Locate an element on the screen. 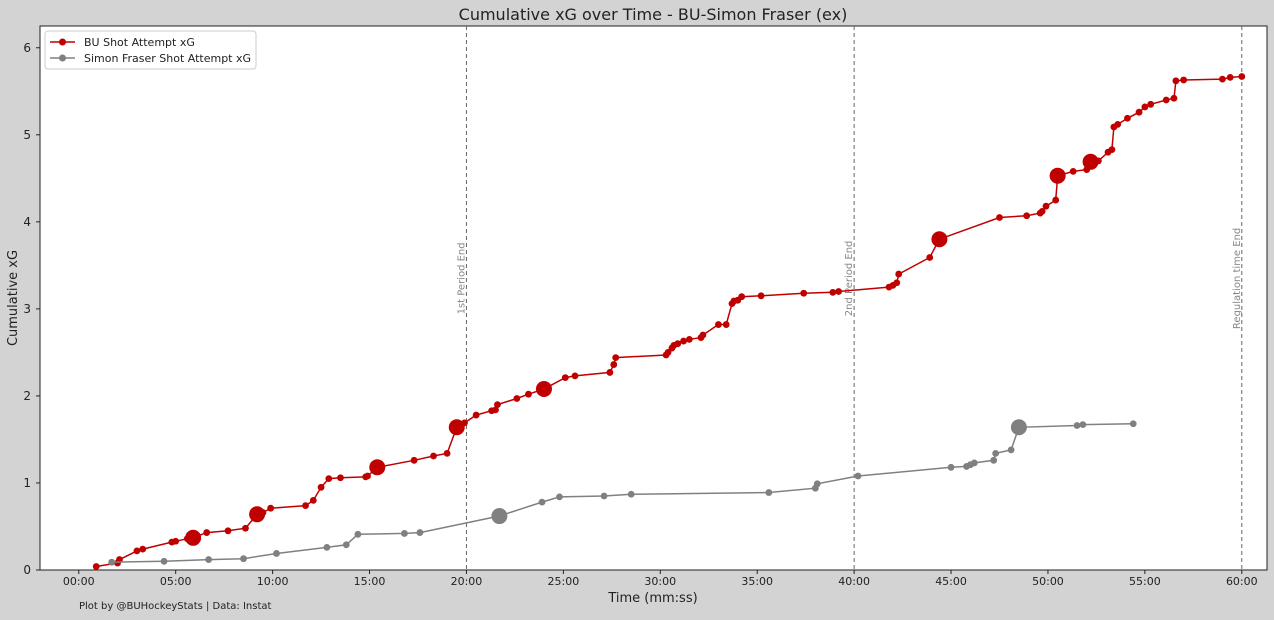 This screenshot has width=1274, height=620. x-tick-label: 40:00 is located at coordinates (854, 581).